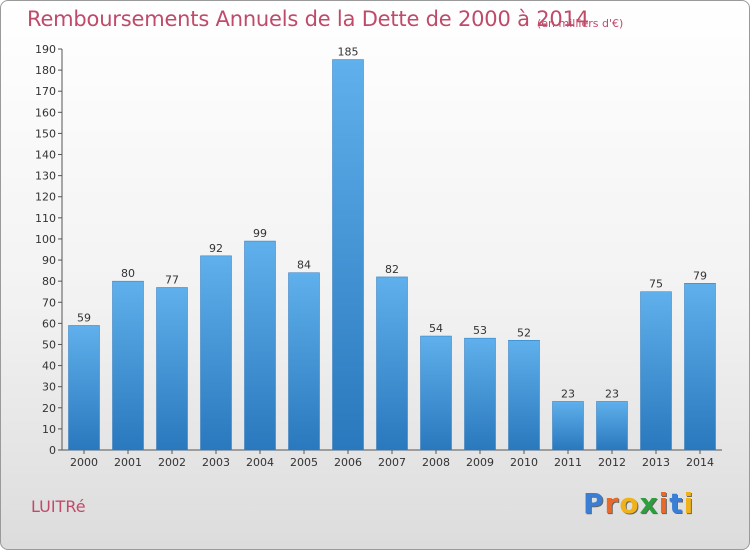  I want to click on y-tick-label: 160, so click(45, 112).